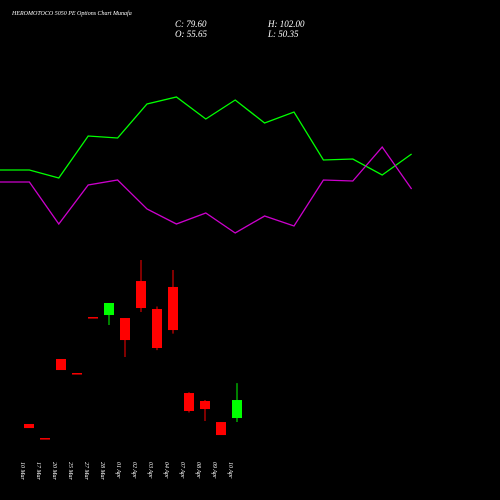  Describe the element at coordinates (118, 470) in the screenshot. I see `x-tick-label: 01 Apr` at that location.